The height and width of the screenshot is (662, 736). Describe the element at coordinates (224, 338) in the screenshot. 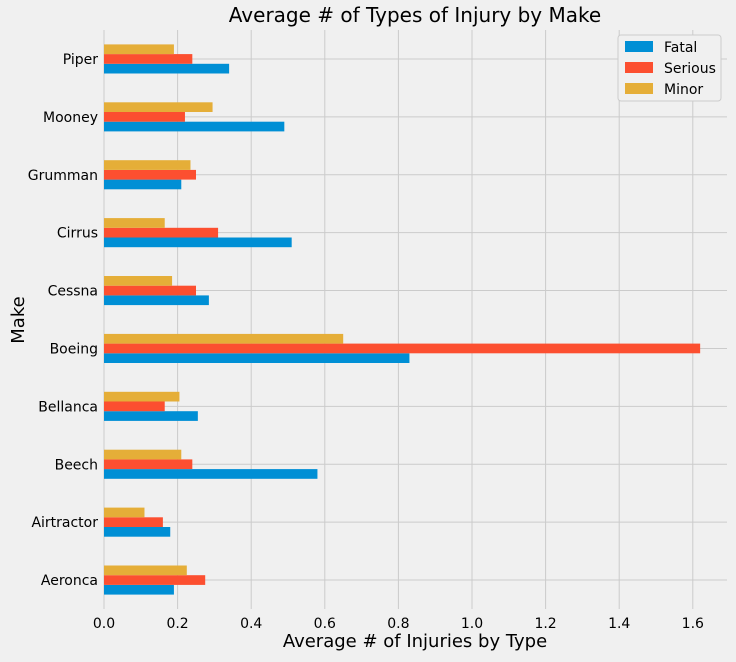

I see `bar-minor-boeing` at that location.